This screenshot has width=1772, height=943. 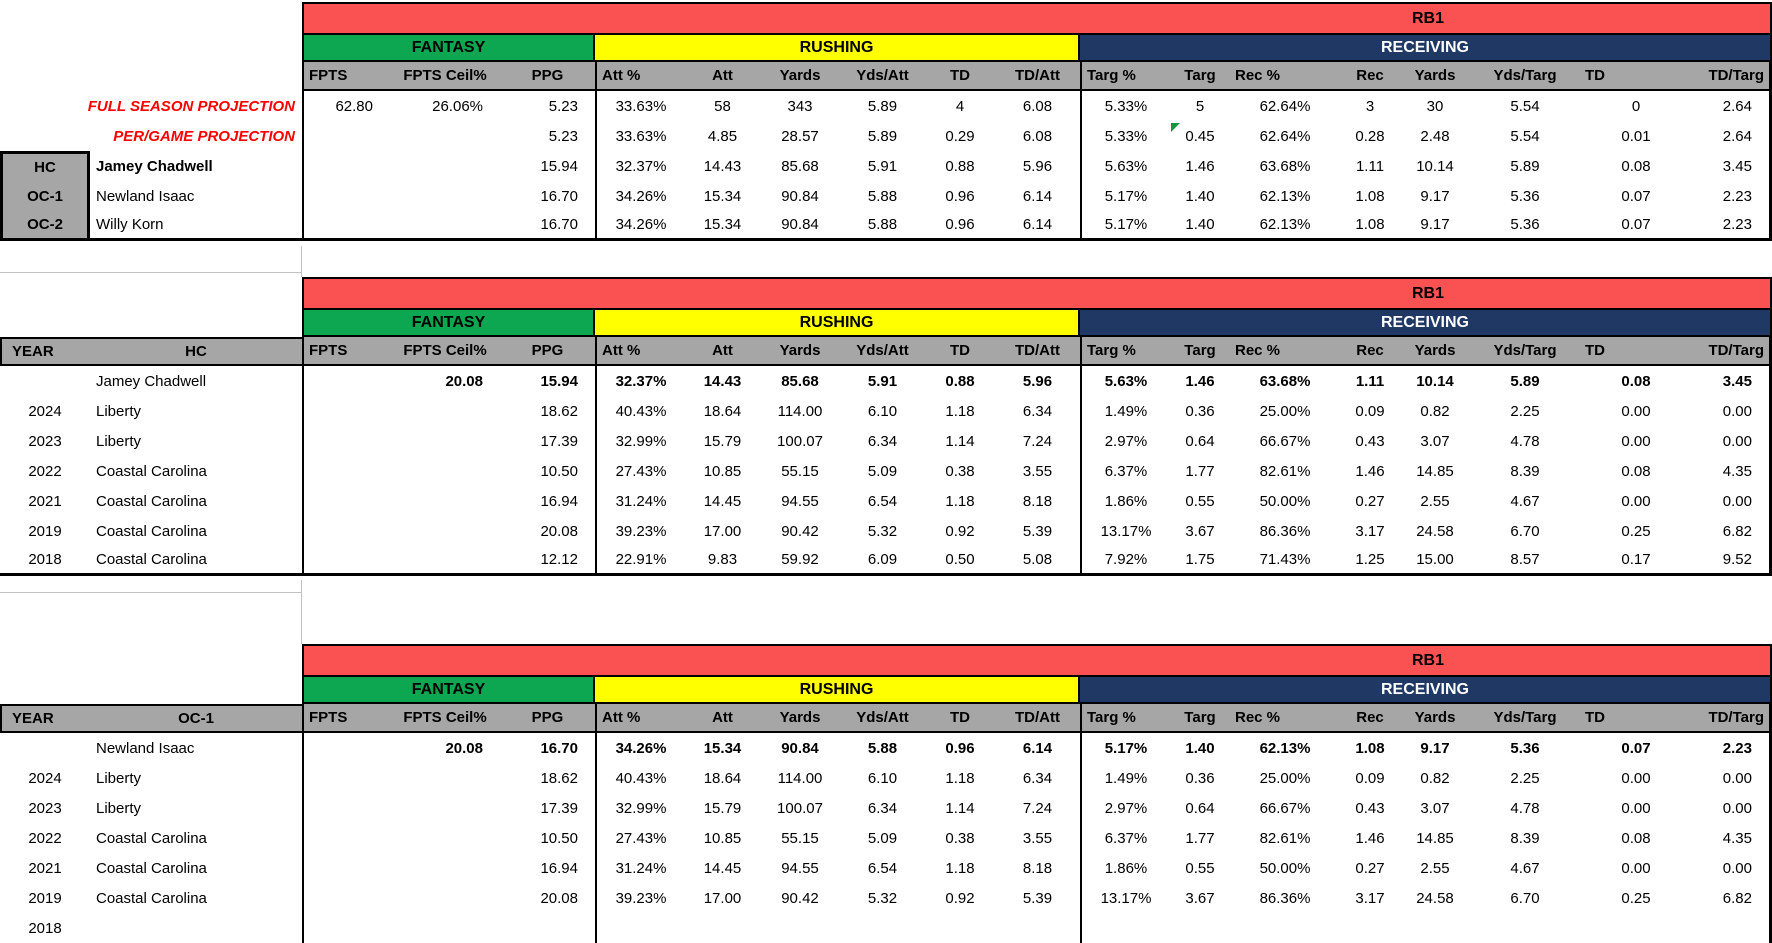 I want to click on stat-cell: 31.24%, so click(x=640, y=501).